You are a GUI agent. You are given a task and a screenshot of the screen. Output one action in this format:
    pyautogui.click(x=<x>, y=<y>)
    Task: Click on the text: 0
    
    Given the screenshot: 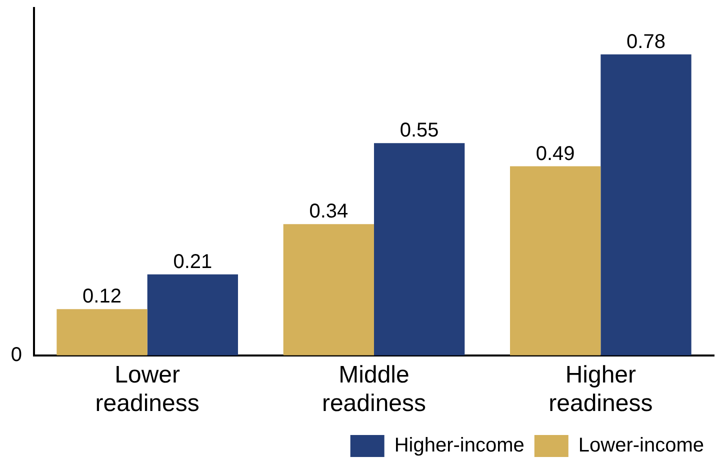 What is the action you would take?
    pyautogui.click(x=16, y=355)
    